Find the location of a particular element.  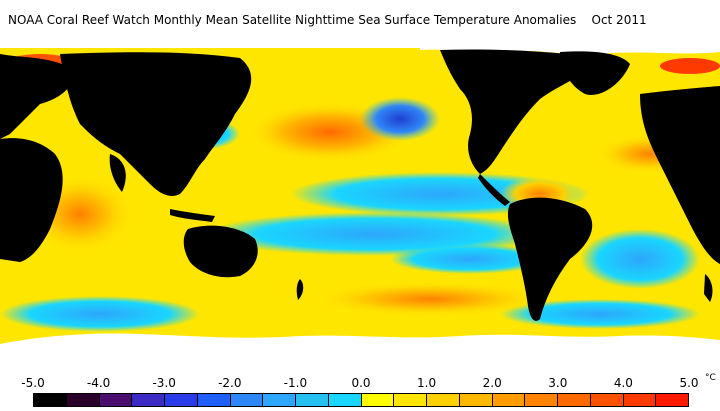

australia-land is located at coordinates (220, 251).